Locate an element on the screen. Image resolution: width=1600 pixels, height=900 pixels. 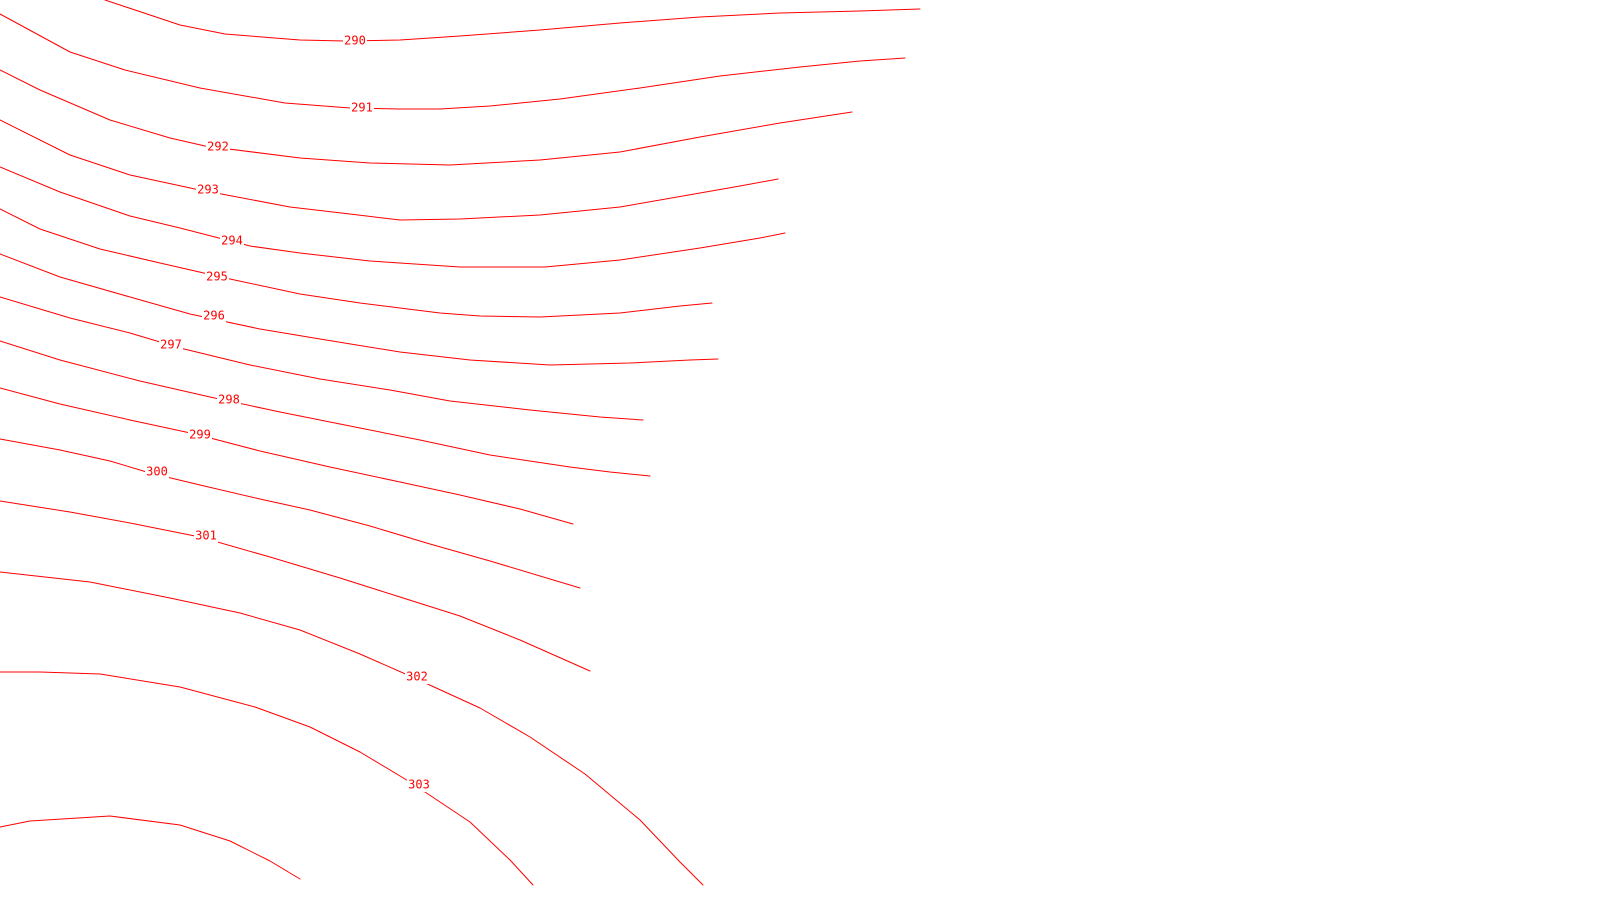
contour-label-301: 301 is located at coordinates (206, 536).